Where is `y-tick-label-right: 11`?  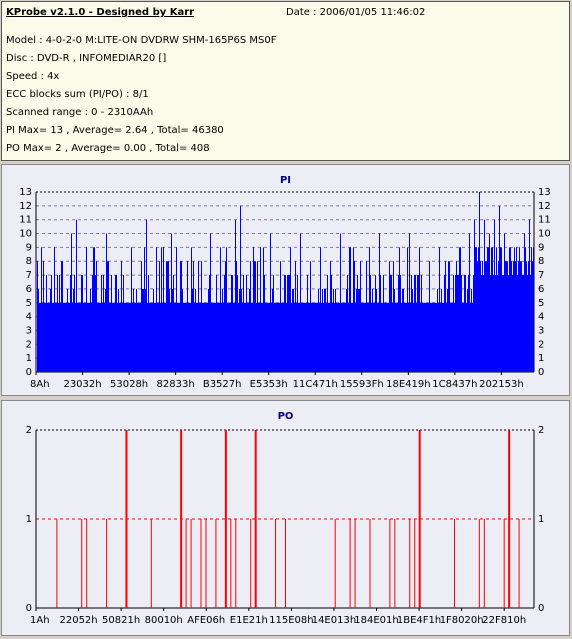
y-tick-label-right: 11 is located at coordinates (544, 220).